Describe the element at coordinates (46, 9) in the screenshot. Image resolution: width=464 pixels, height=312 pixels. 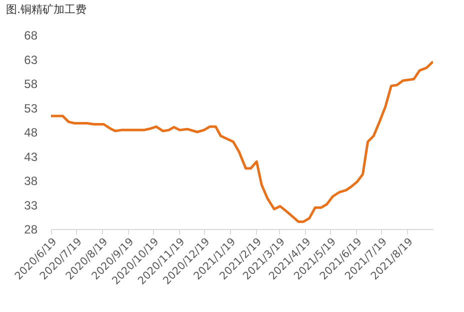
I see `chart-title: 图.铜精矿加工费` at that location.